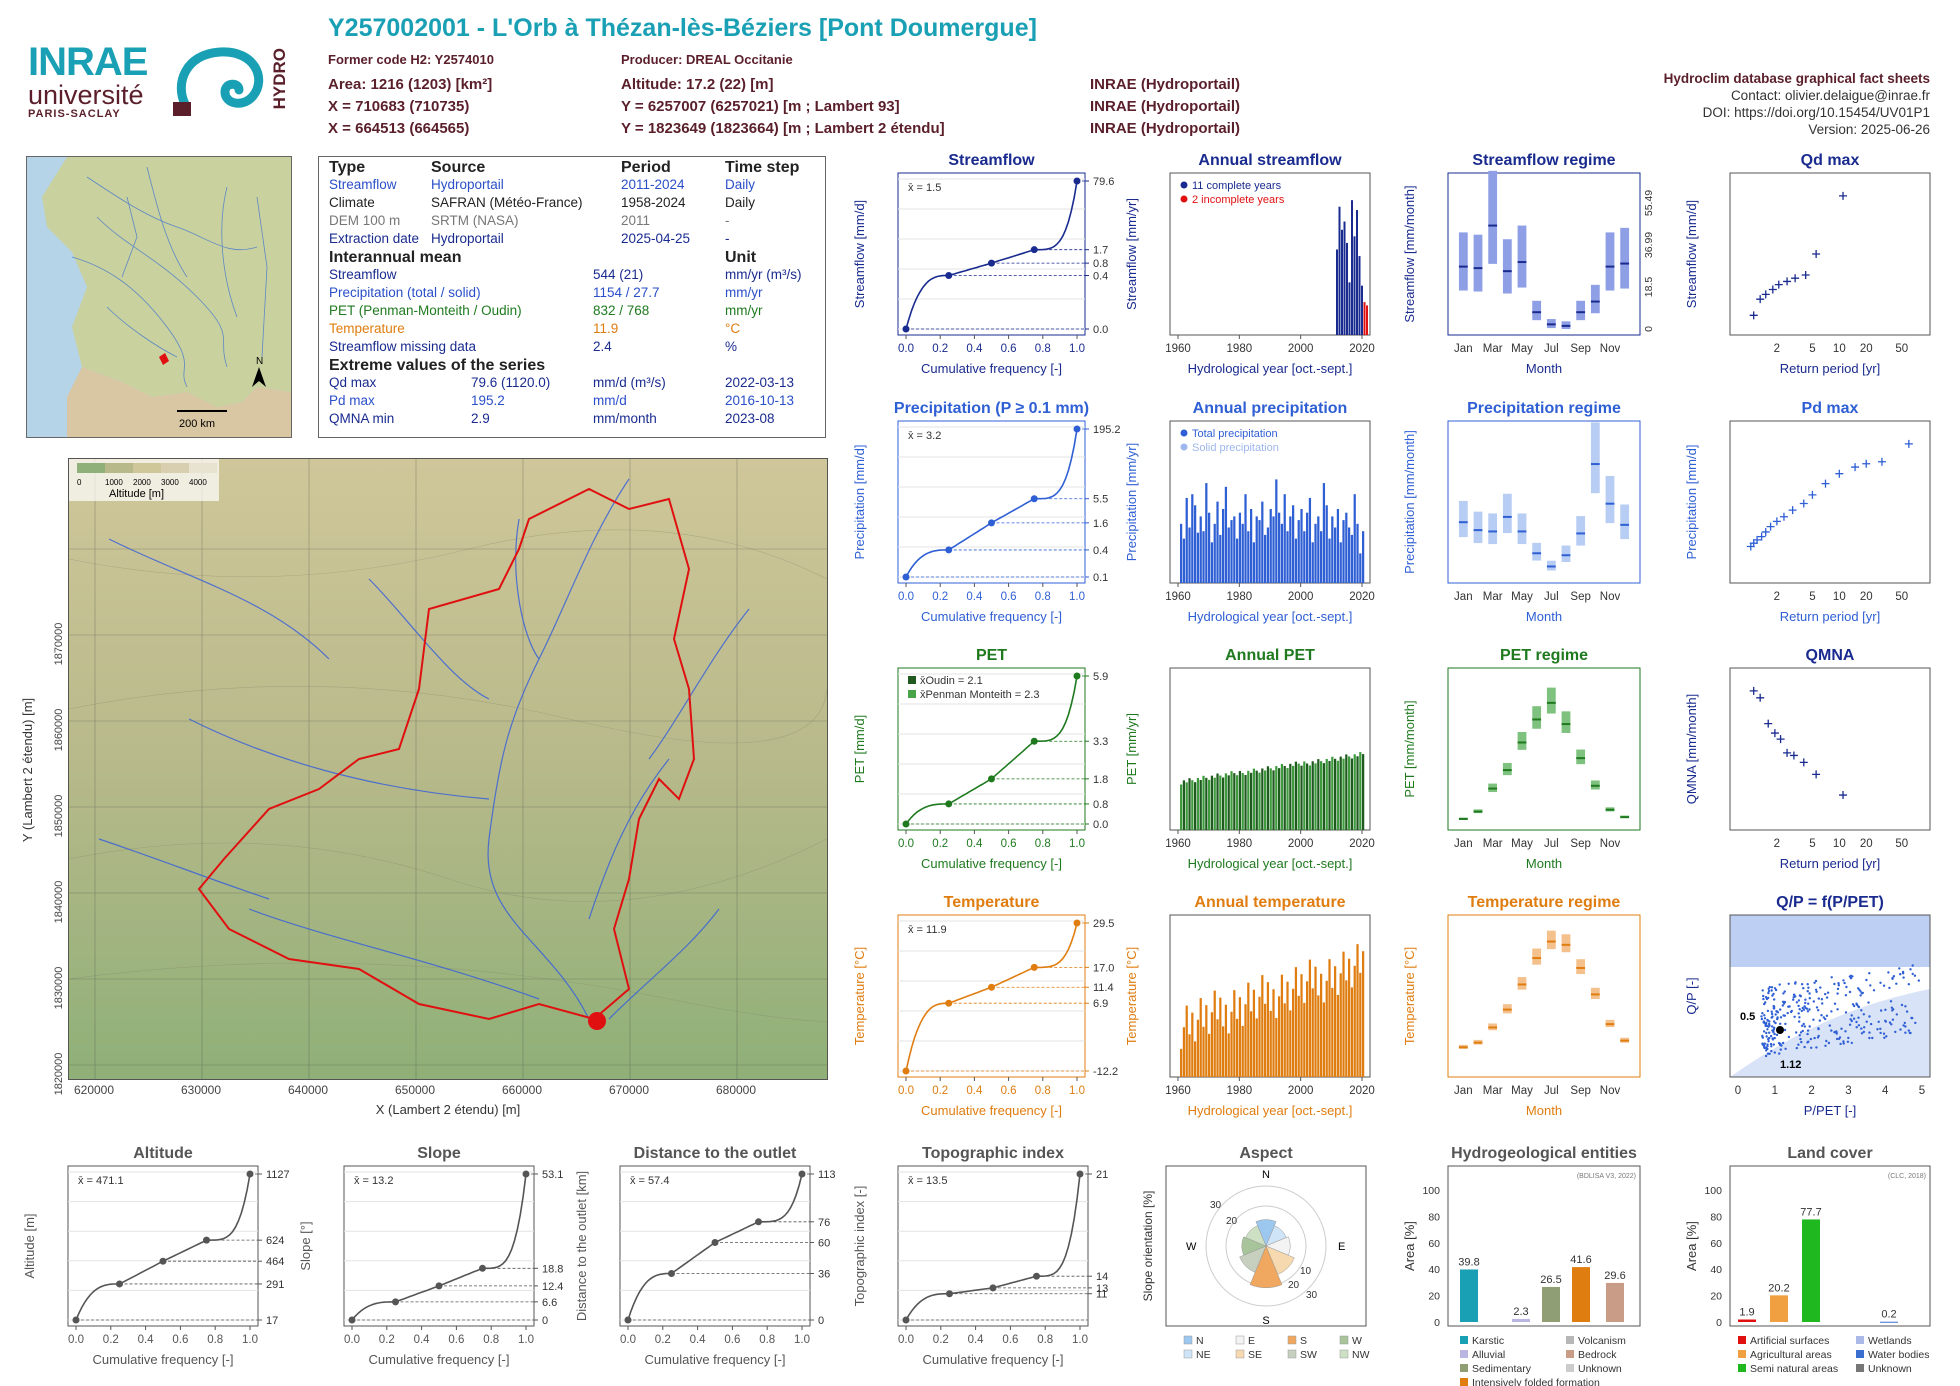 This screenshot has height=1386, width=1960. Describe the element at coordinates (1716, 1217) in the screenshot. I see `y-tick-label: 80` at that location.